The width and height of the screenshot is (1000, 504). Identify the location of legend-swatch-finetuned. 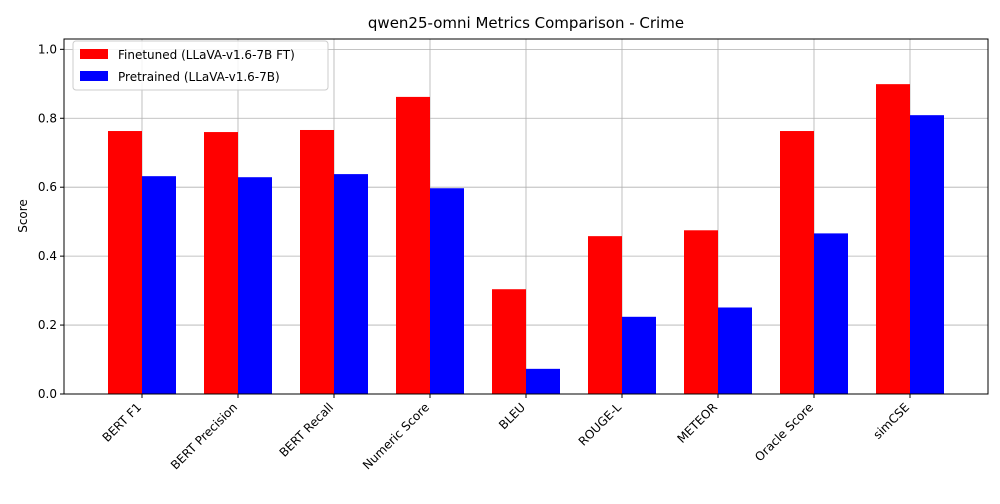
(94, 54).